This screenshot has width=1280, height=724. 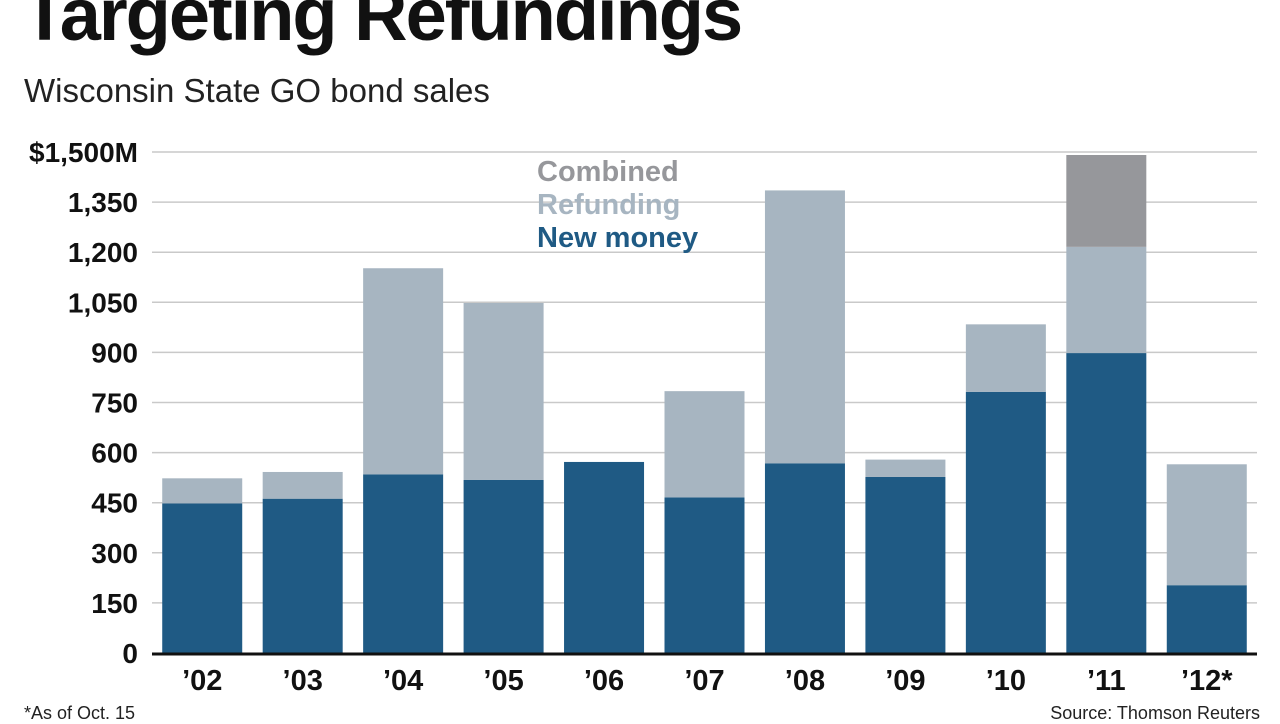 I want to click on y-tick-label: 150, so click(x=114, y=603).